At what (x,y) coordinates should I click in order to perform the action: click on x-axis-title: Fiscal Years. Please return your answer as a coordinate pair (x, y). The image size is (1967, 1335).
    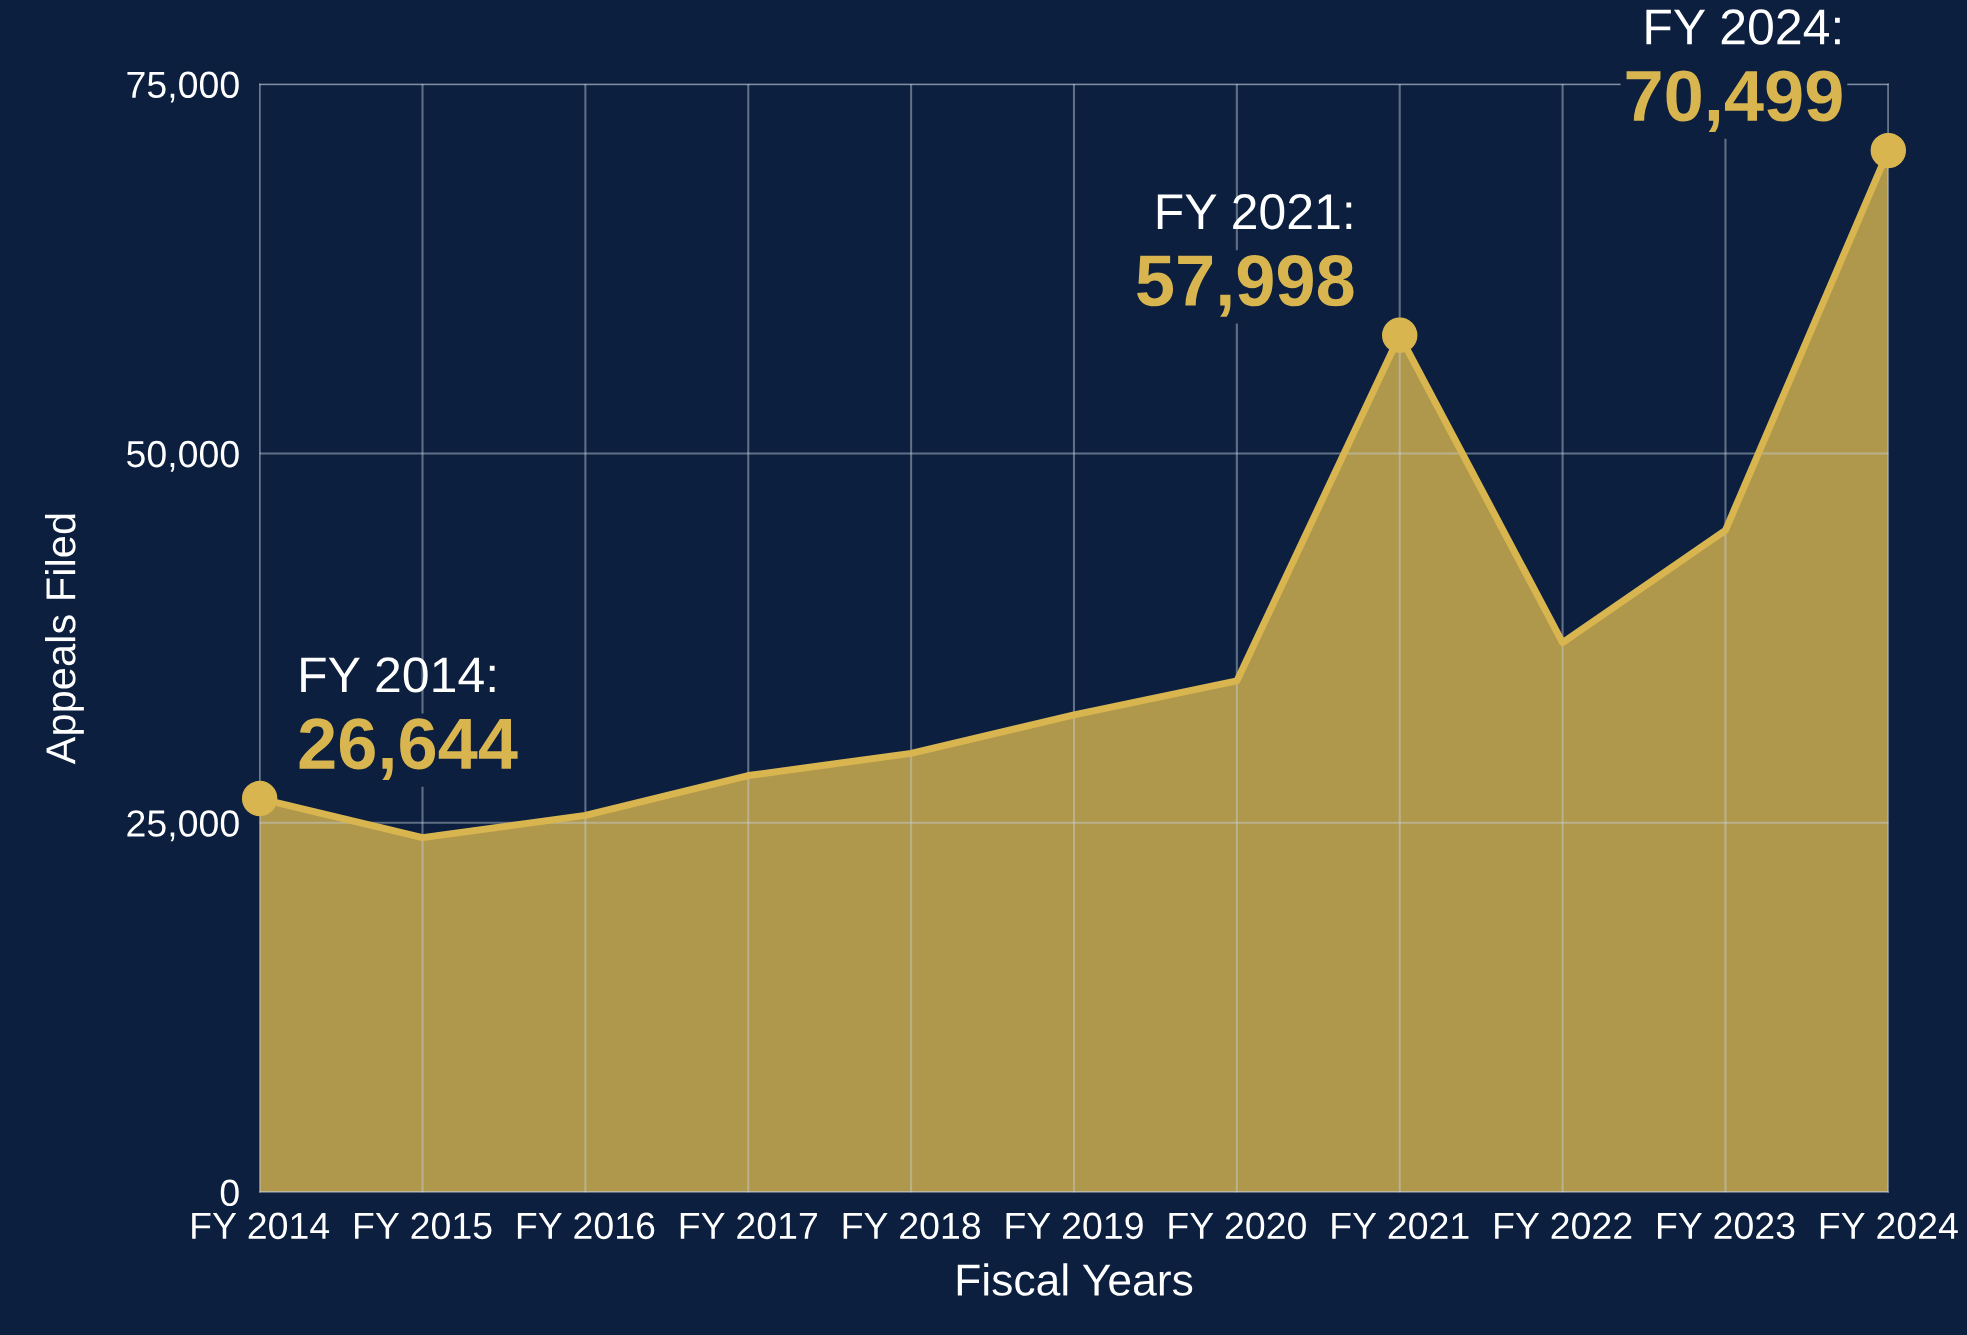
    Looking at the image, I should click on (1075, 1279).